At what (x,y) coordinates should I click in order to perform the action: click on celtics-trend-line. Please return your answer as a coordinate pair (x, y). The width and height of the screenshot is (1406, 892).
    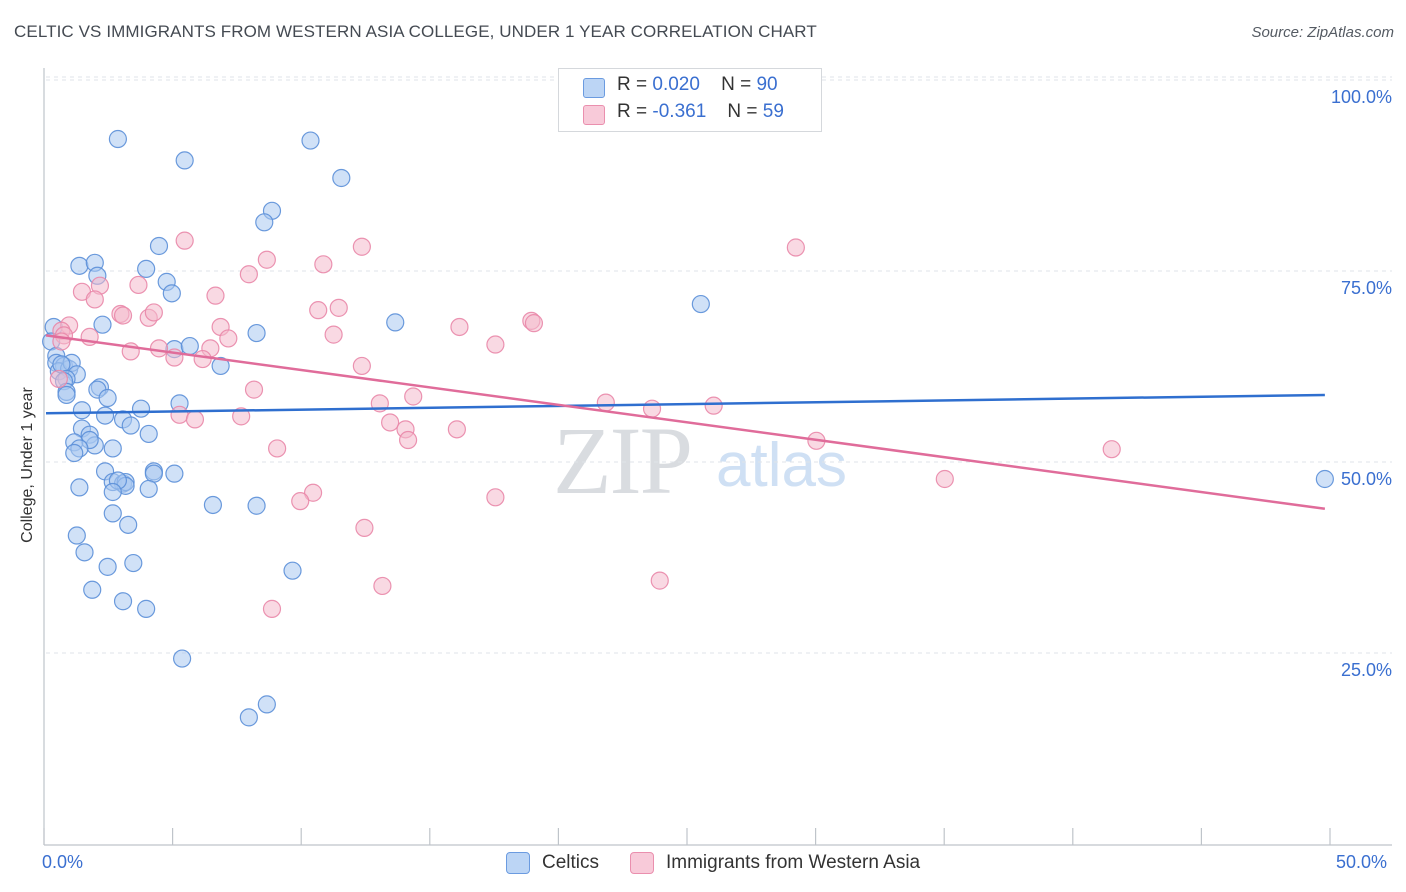
    Looking at the image, I should click on (685, 404).